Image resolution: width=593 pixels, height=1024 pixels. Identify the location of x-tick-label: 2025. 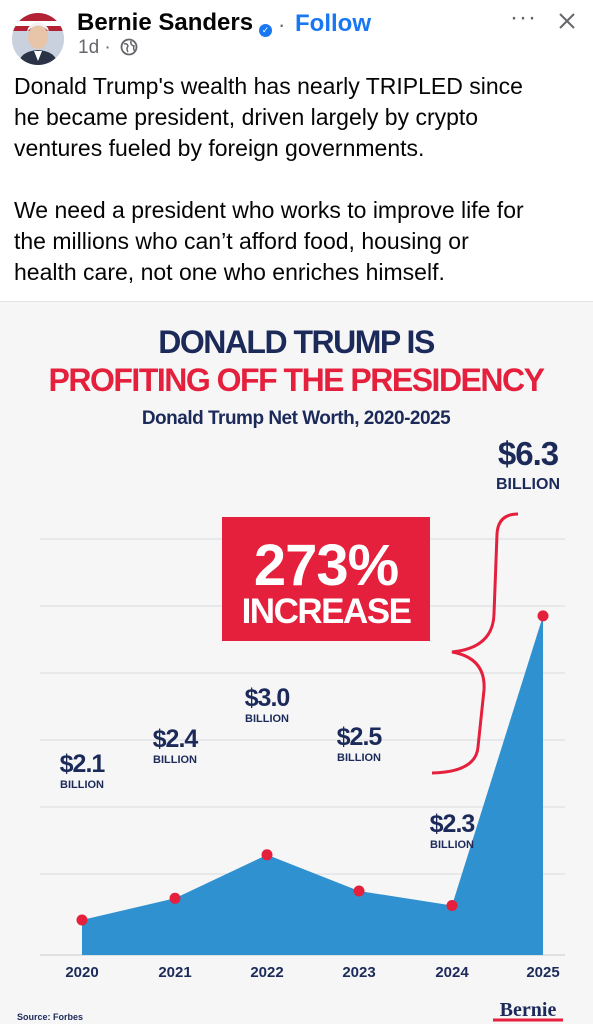
(542, 972).